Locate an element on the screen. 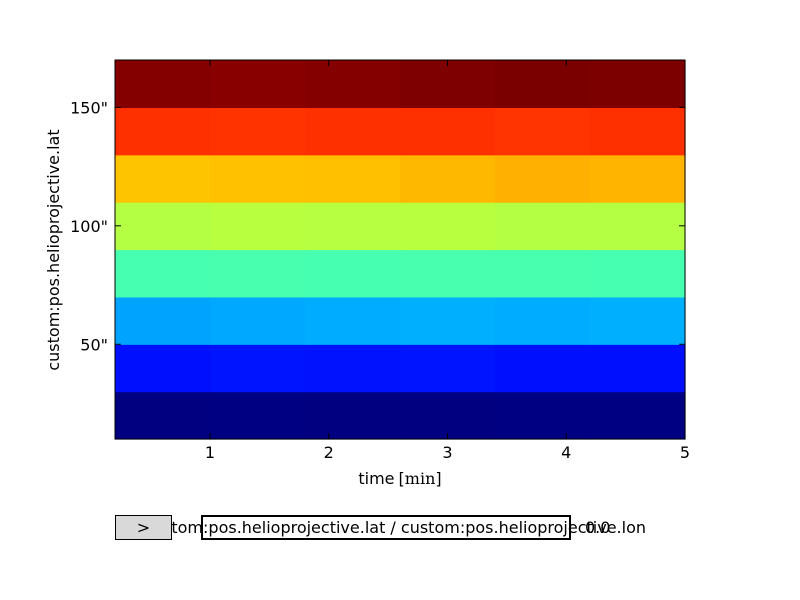  x-tick-label: 3 is located at coordinates (447, 452).